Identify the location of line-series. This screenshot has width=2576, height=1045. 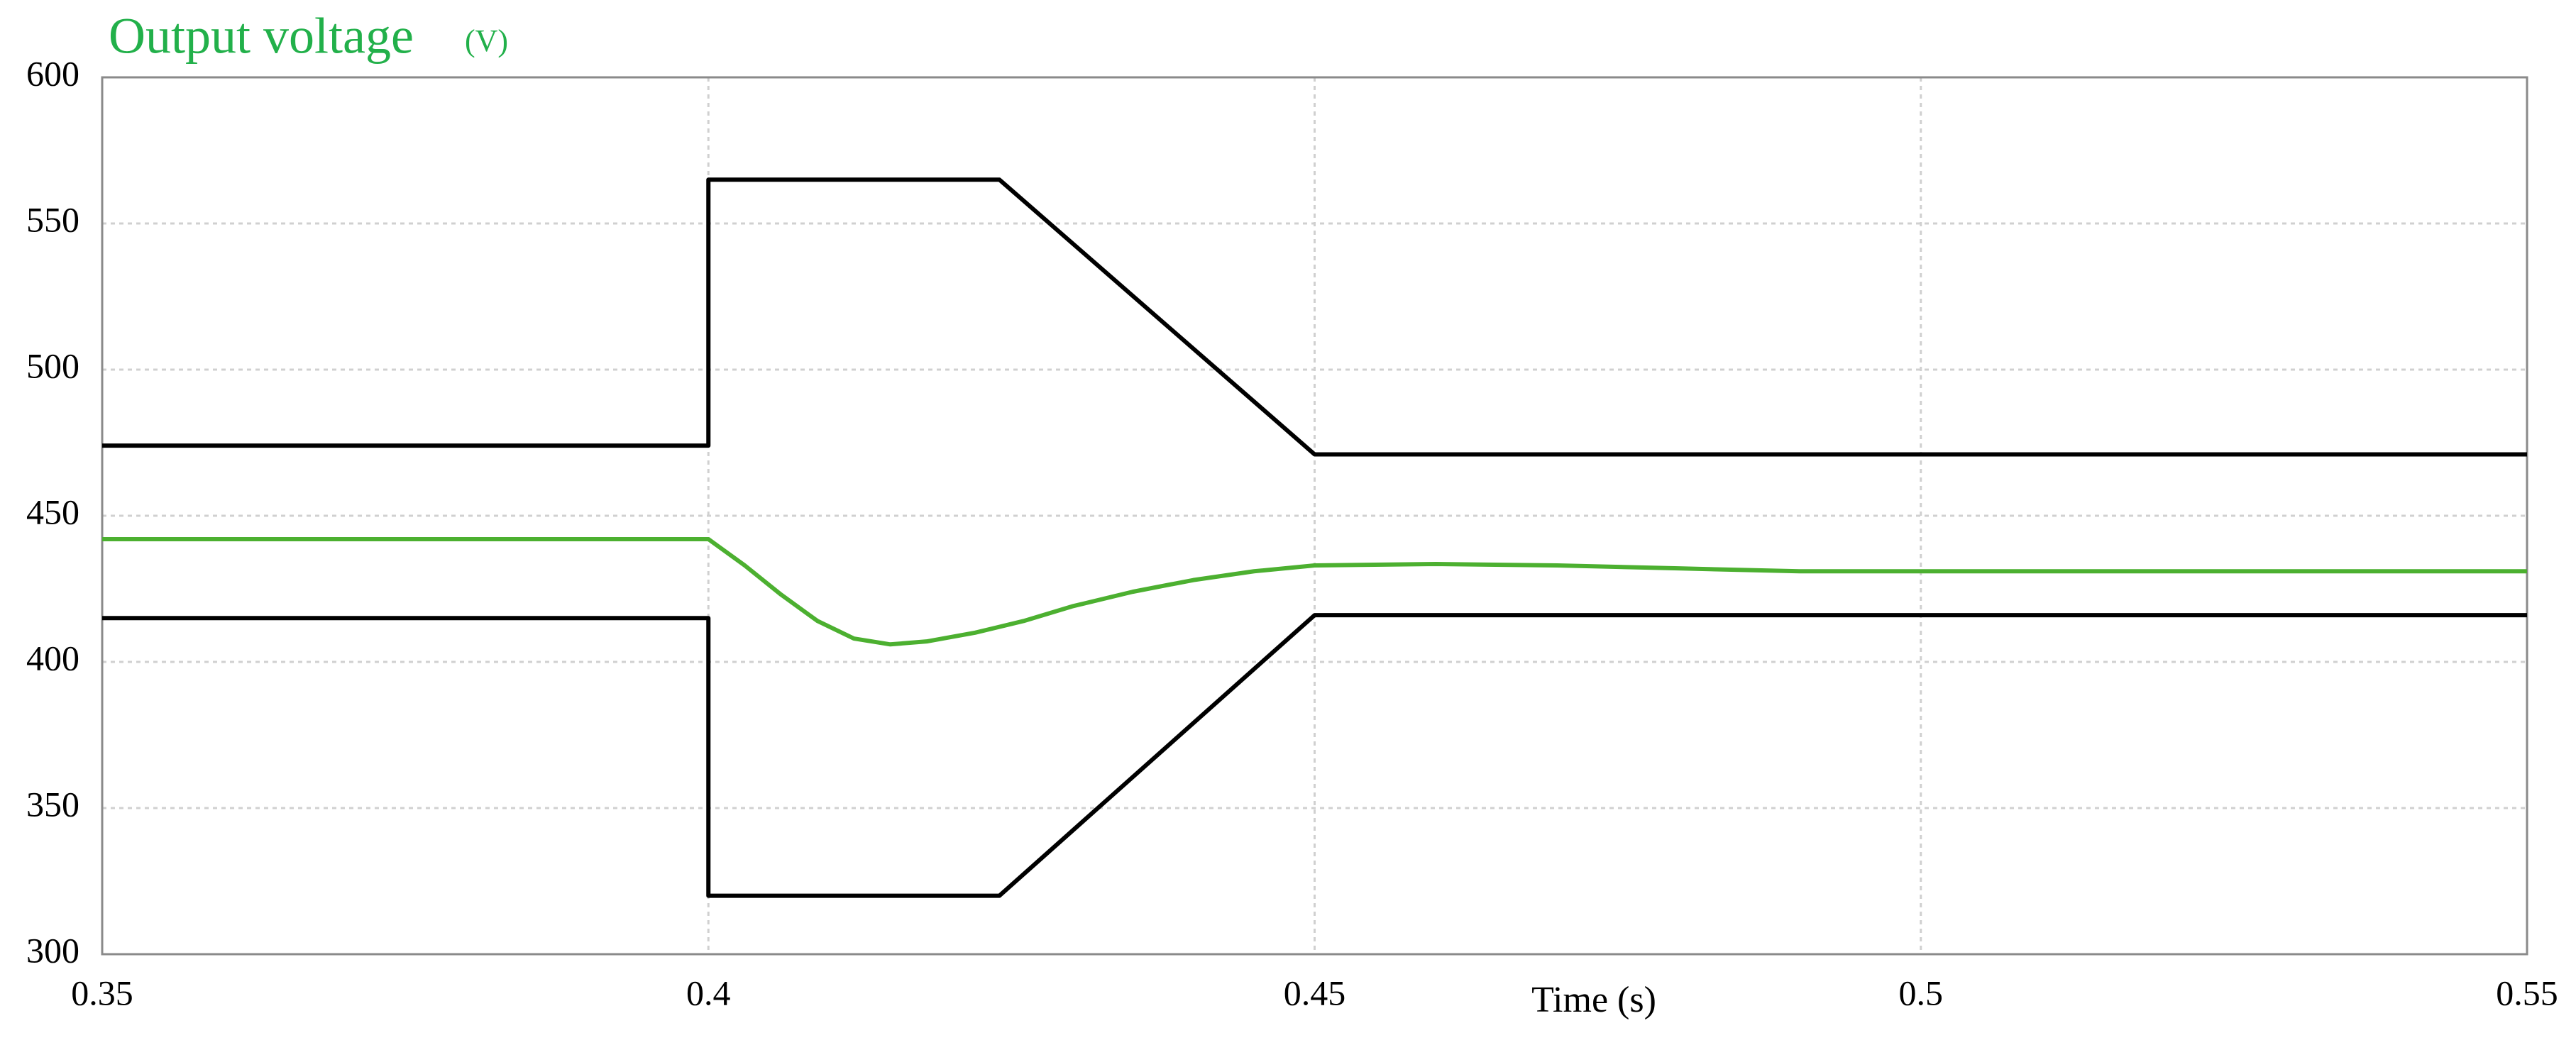
(1314, 591).